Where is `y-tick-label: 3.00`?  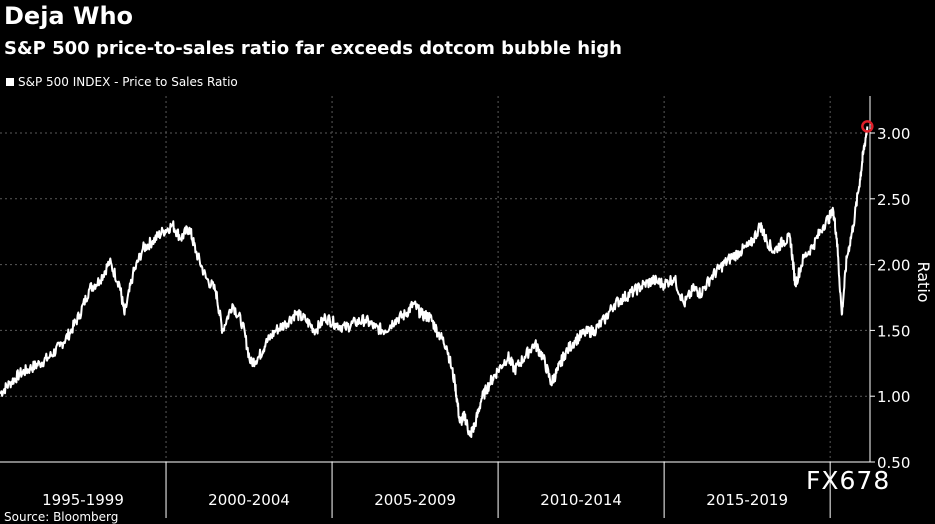 y-tick-label: 3.00 is located at coordinates (893, 134).